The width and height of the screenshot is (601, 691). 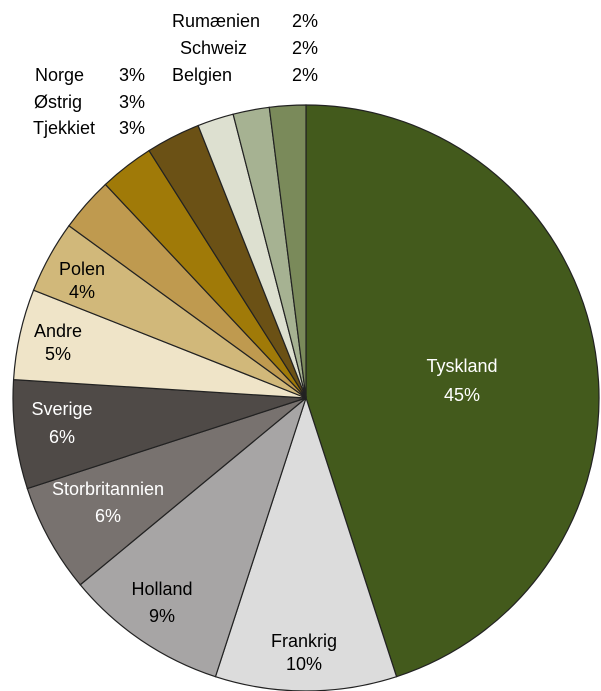 What do you see at coordinates (202, 75) in the screenshot?
I see `slice-label: Belgien` at bounding box center [202, 75].